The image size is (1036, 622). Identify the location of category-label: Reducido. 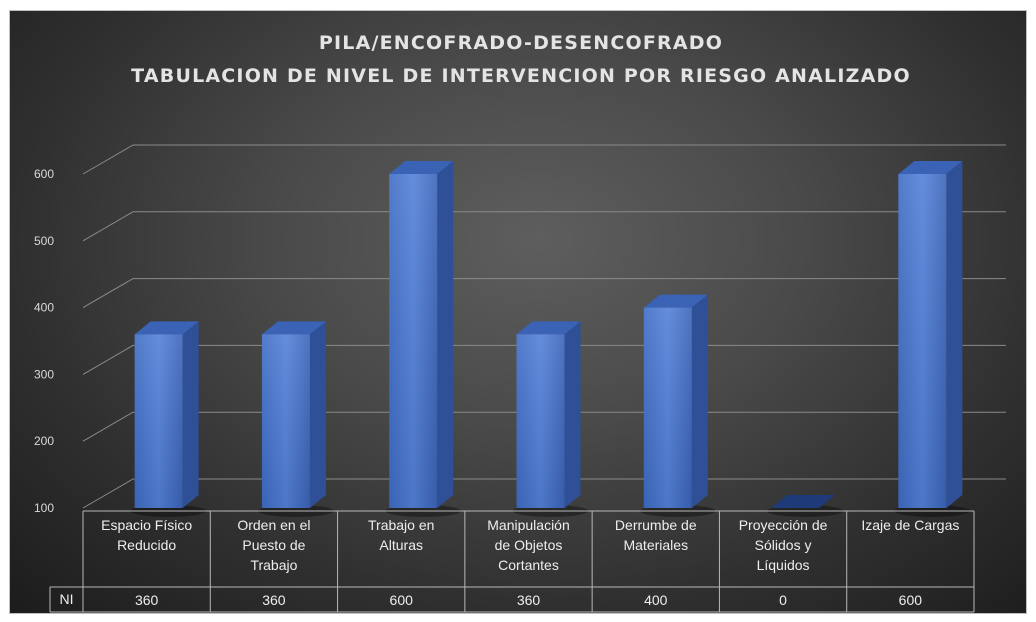
(146, 545).